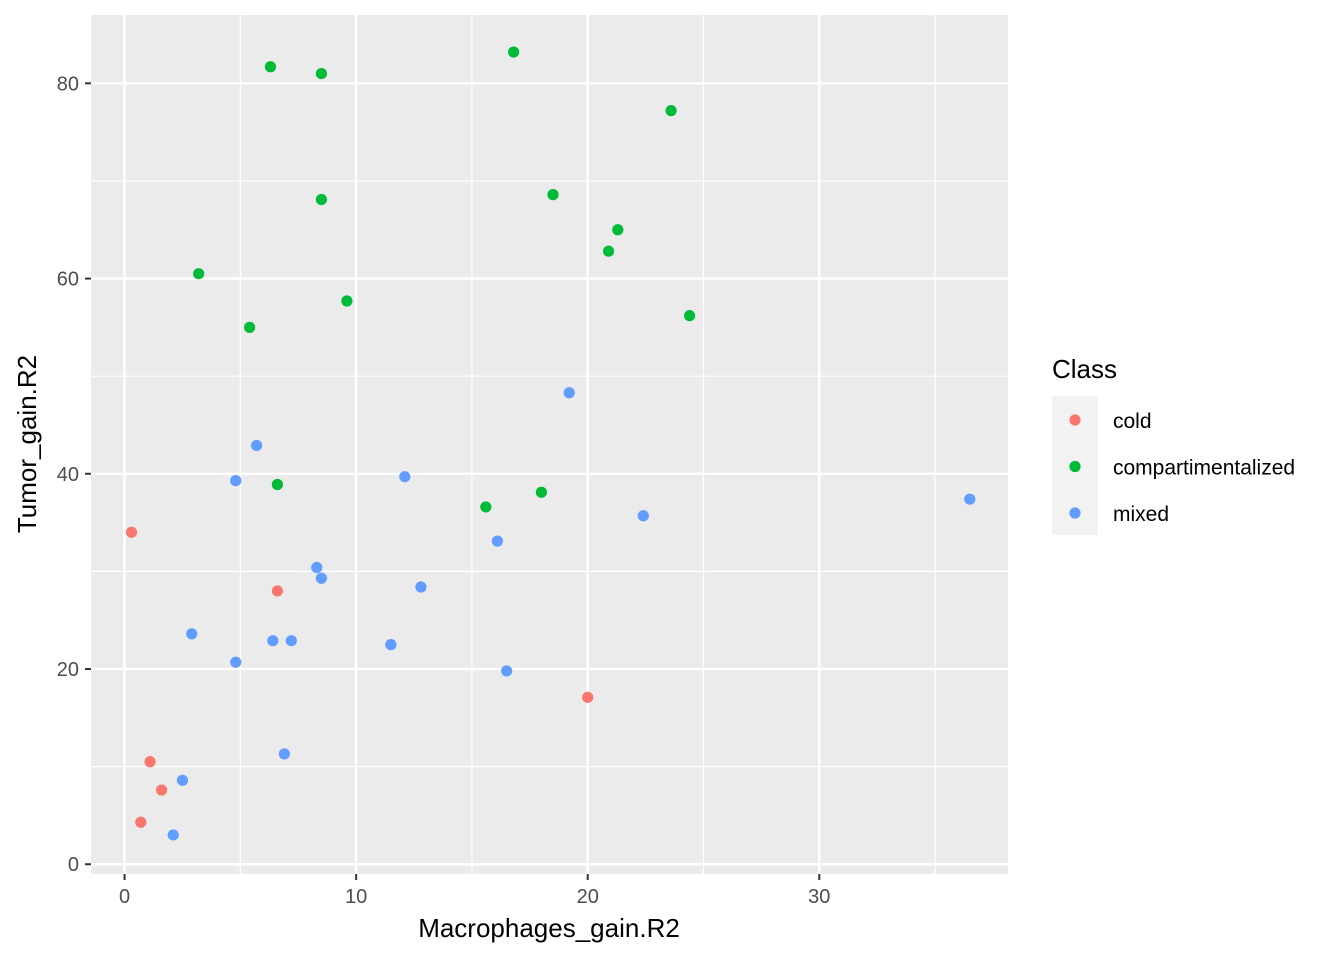 This screenshot has height=960, width=1344. Describe the element at coordinates (1075, 466) in the screenshot. I see `legend-key-compartimentalized` at that location.